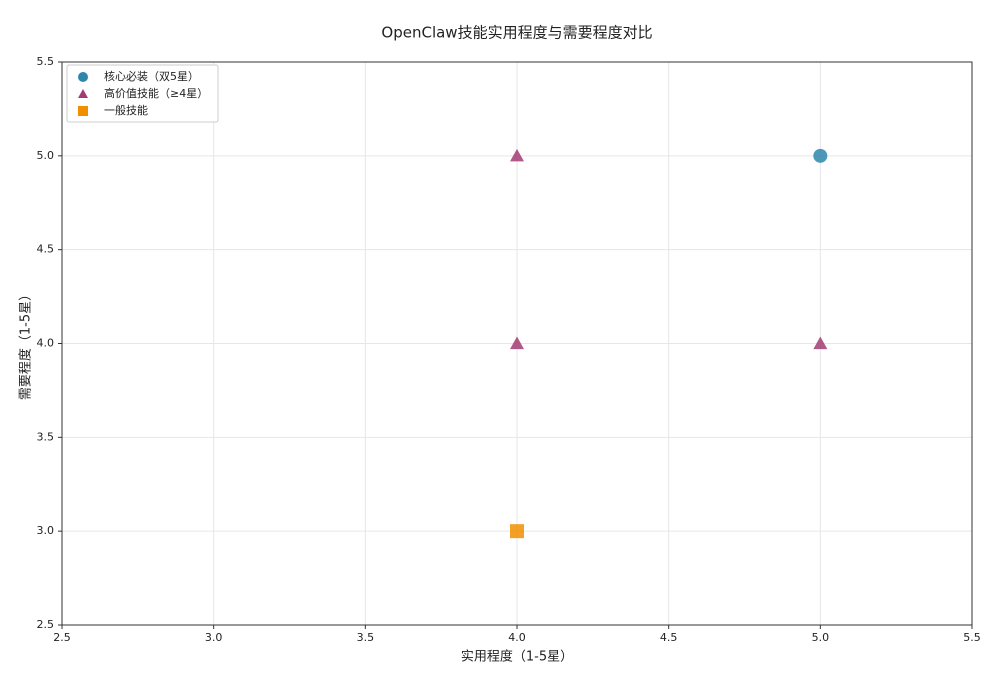 Image resolution: width=995 pixels, height=682 pixels. What do you see at coordinates (669, 637) in the screenshot?
I see `x-tick-label: 4.5` at bounding box center [669, 637].